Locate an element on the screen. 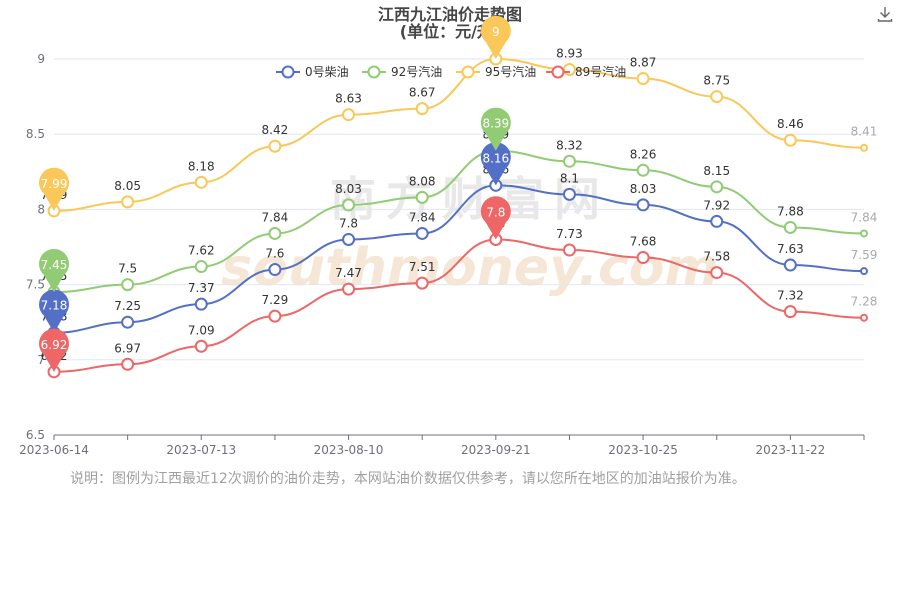  marker-pin: 8.39 is located at coordinates (495, 129).